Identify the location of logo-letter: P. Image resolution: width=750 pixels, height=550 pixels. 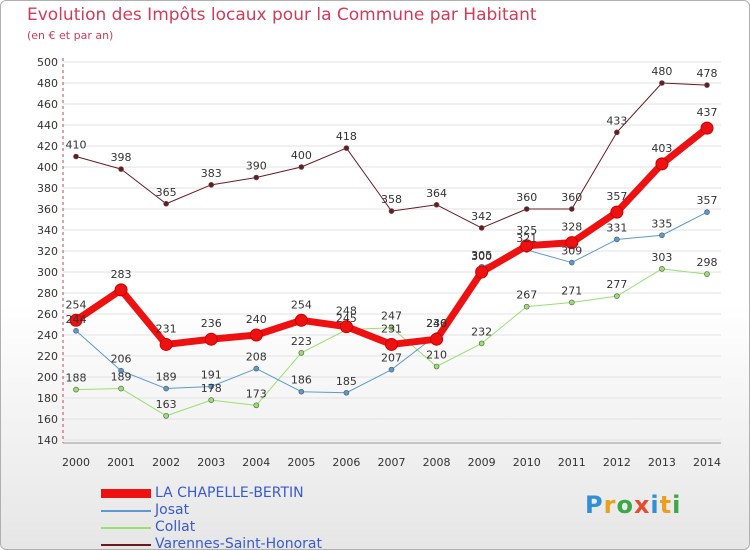
(594, 505).